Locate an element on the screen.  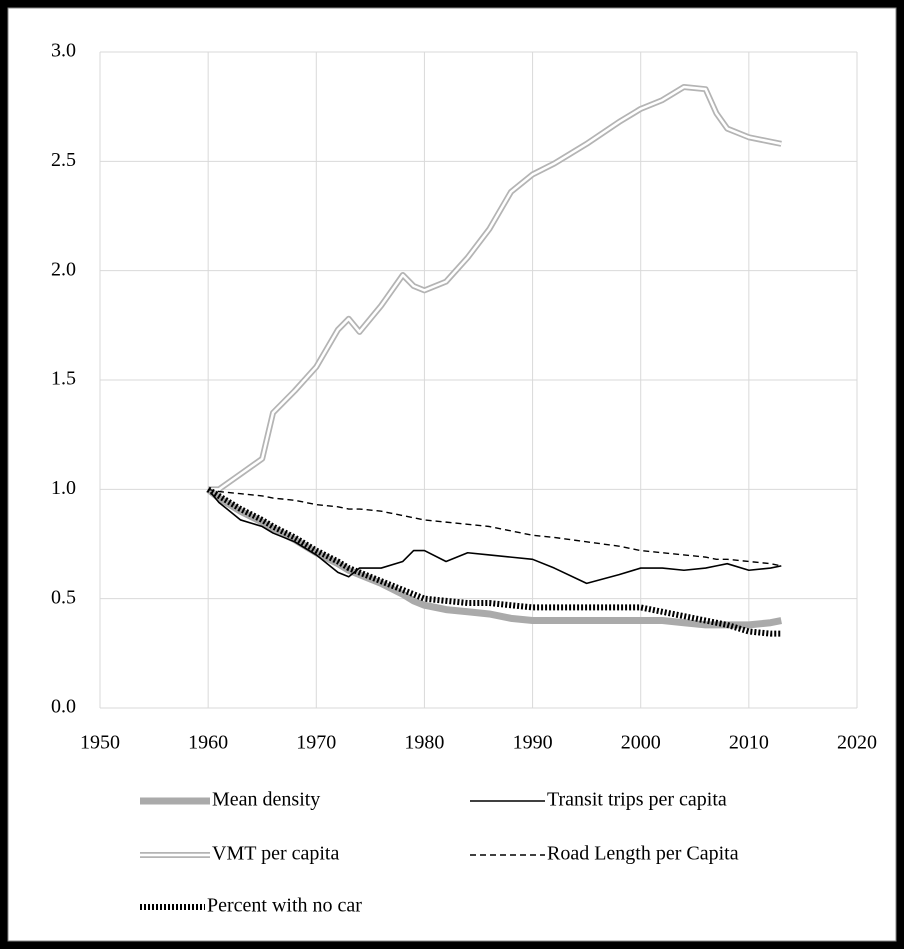
x-tick-label: 2010 is located at coordinates (749, 743).